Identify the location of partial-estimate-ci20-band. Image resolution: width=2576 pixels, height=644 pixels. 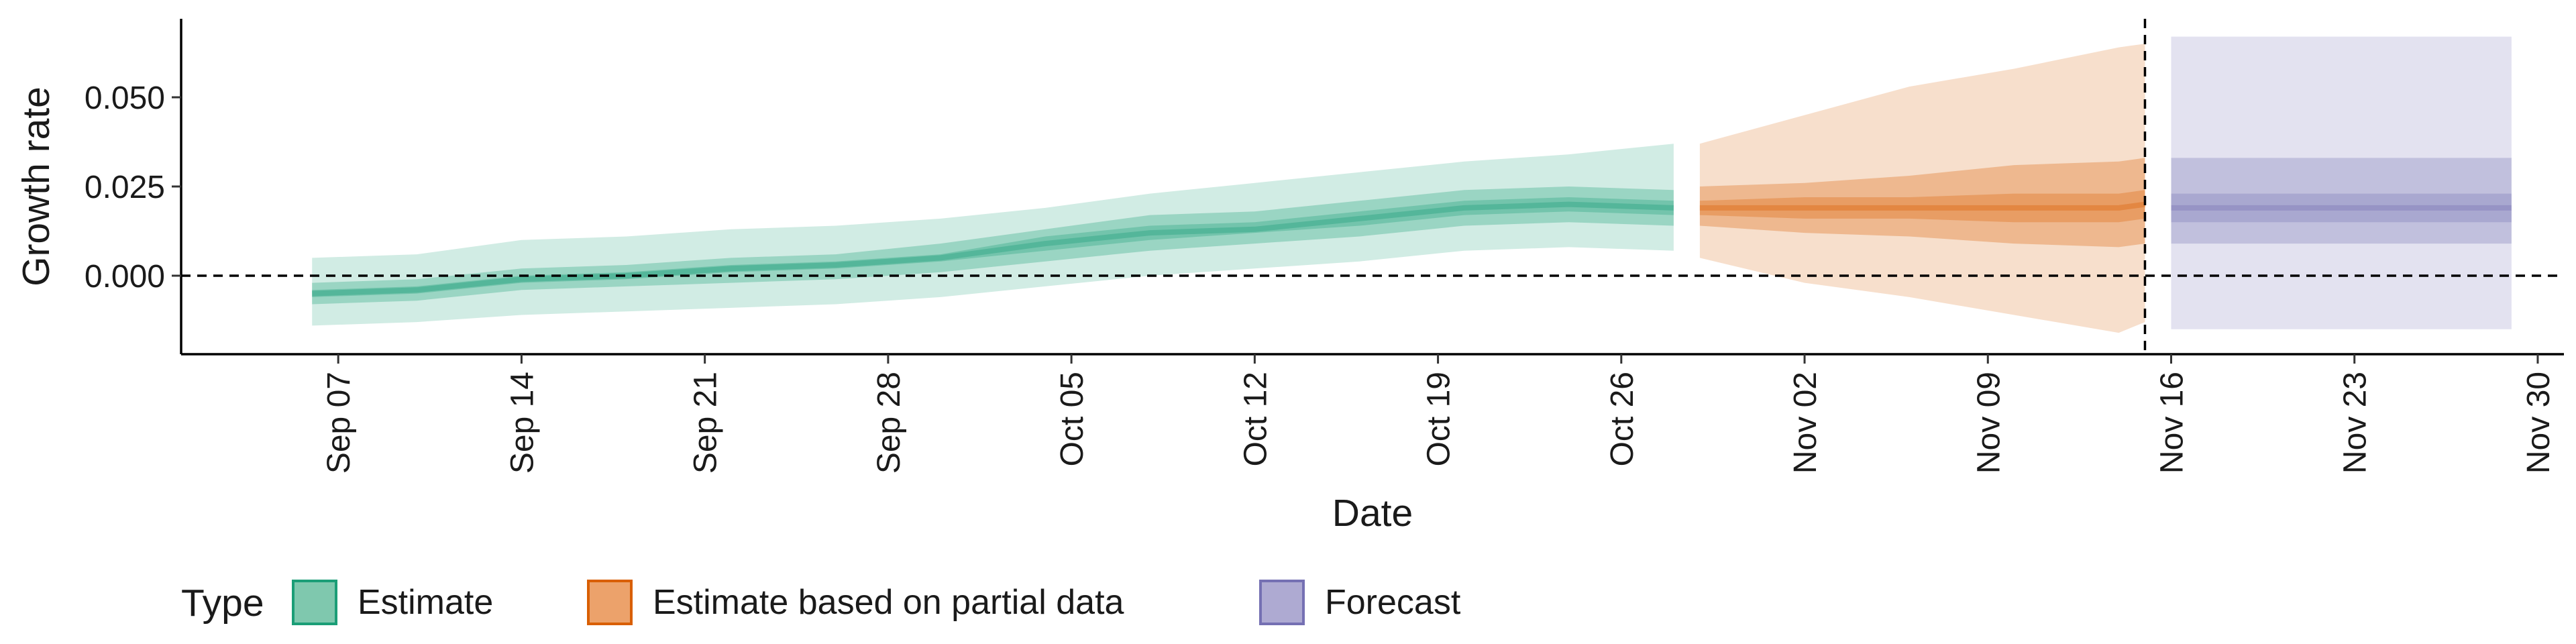
(1922, 206).